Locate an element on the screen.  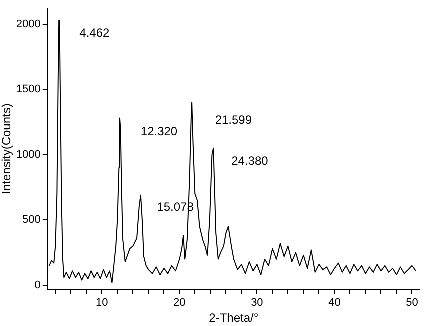
x-tick-label: 10 is located at coordinates (102, 303).